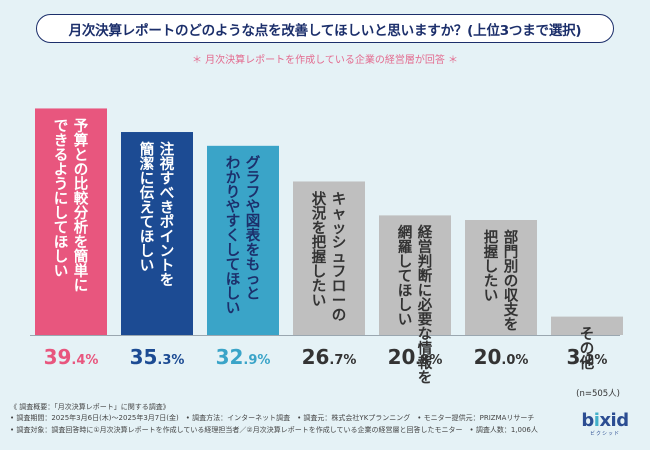  I want to click on bar-label-char: ト, so click(167, 266).